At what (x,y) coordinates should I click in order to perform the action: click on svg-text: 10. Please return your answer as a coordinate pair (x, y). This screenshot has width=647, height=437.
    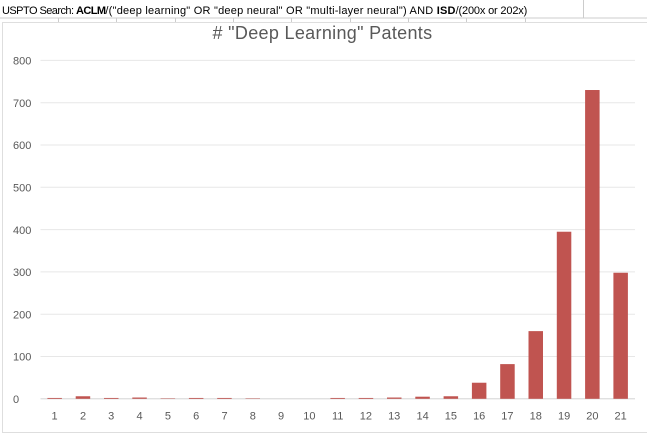
    Looking at the image, I should click on (309, 416).